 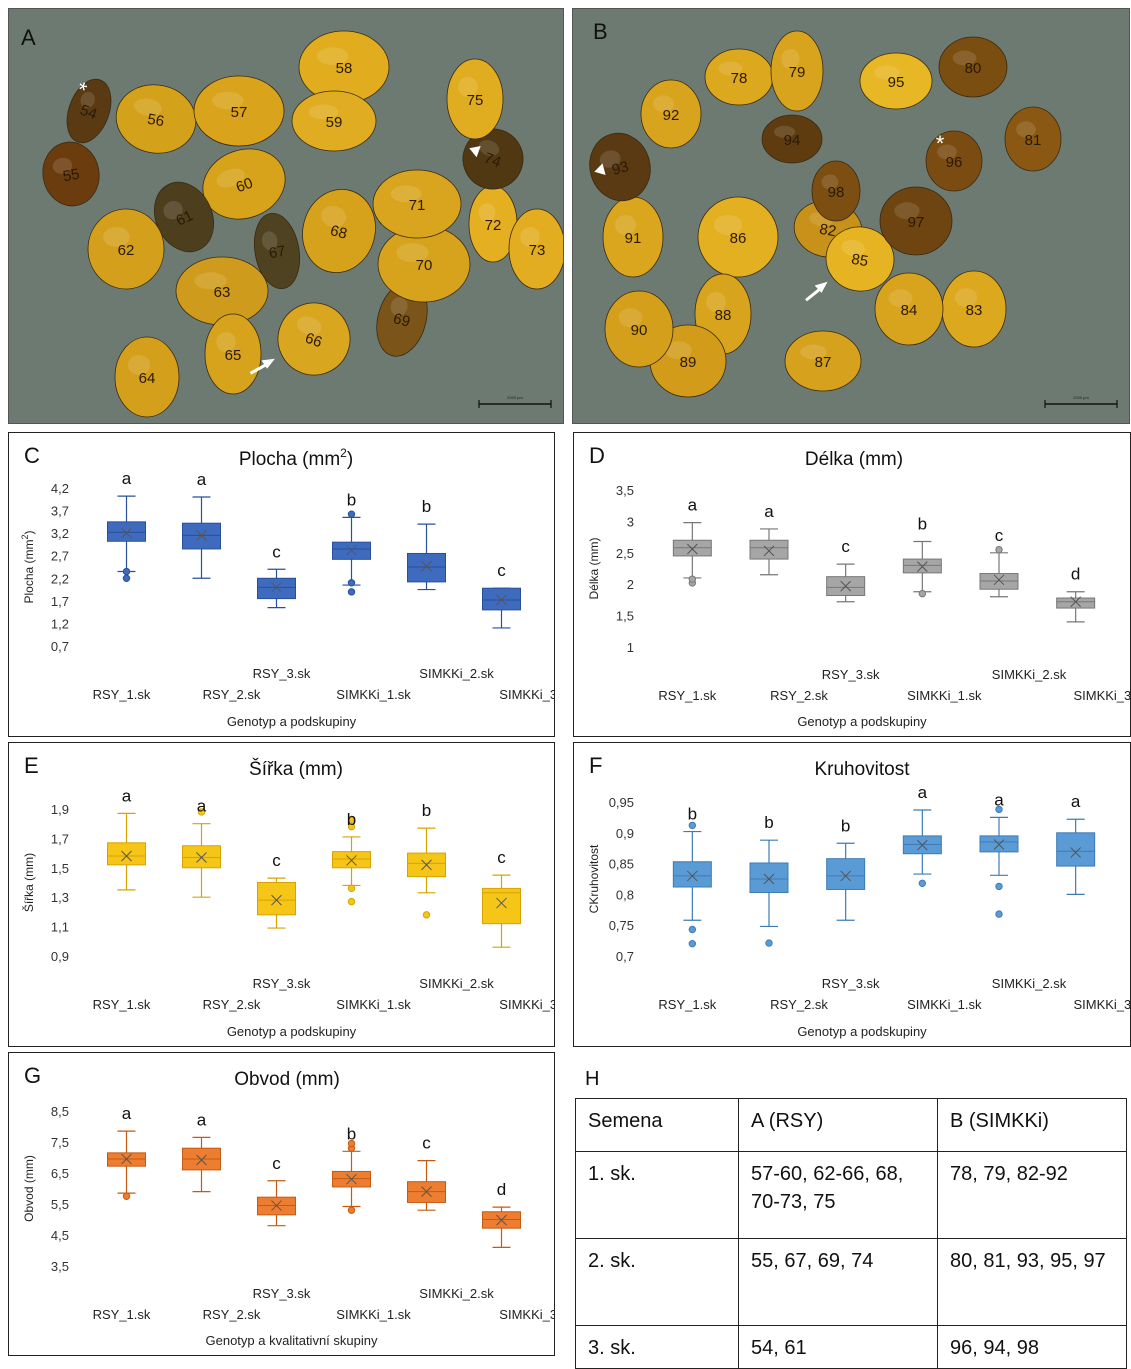 I want to click on seed-number-label: 87, so click(x=823, y=362).